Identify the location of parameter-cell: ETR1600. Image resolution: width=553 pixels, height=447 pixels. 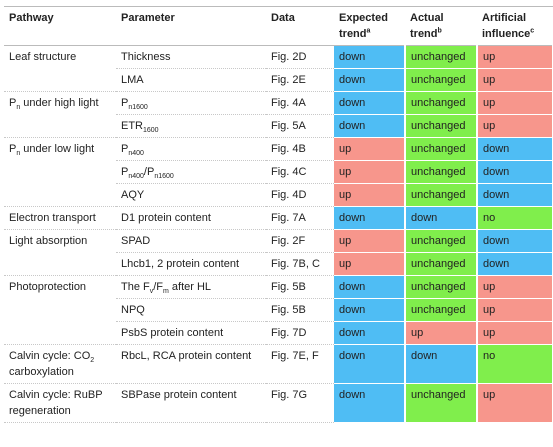
(191, 126).